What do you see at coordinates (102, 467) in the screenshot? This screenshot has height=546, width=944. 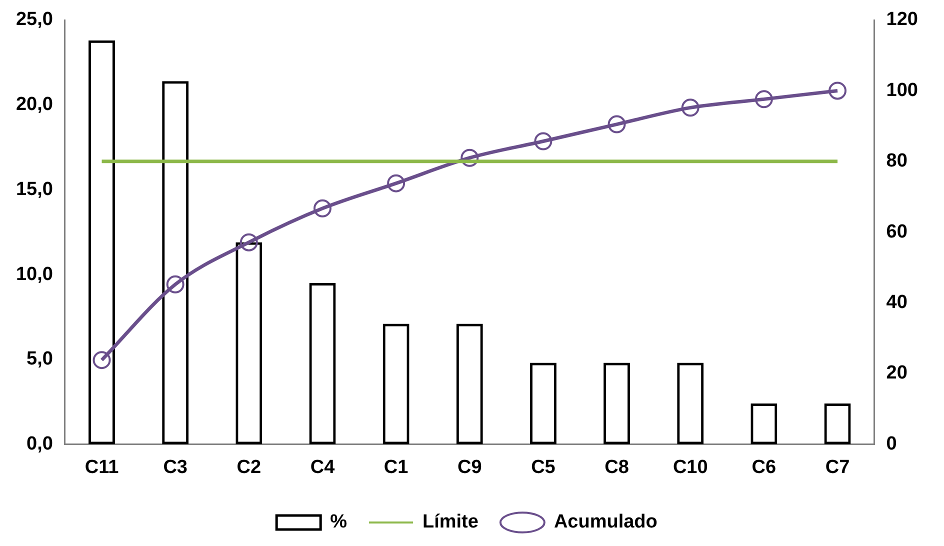 I see `x-tick-label: C11` at bounding box center [102, 467].